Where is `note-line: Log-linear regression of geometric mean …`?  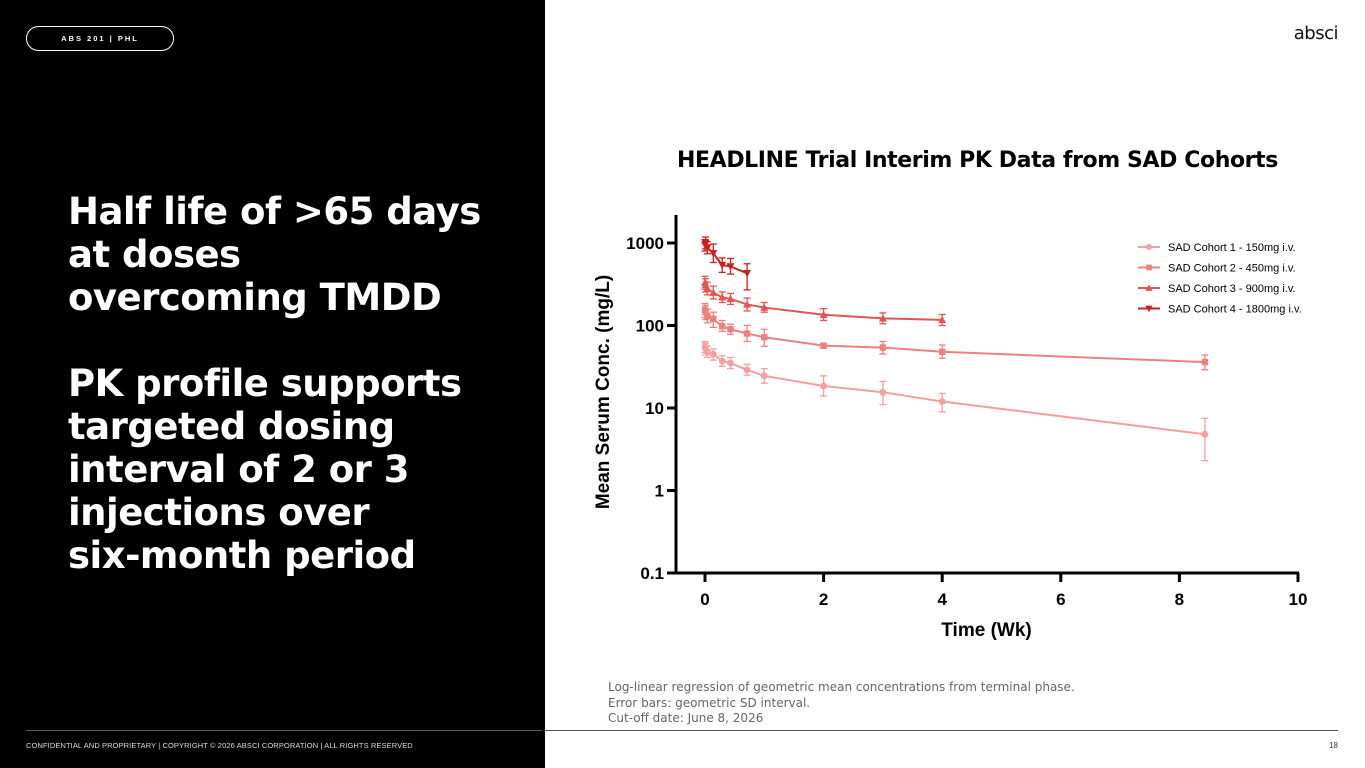 note-line: Log-linear regression of geometric mean … is located at coordinates (841, 687).